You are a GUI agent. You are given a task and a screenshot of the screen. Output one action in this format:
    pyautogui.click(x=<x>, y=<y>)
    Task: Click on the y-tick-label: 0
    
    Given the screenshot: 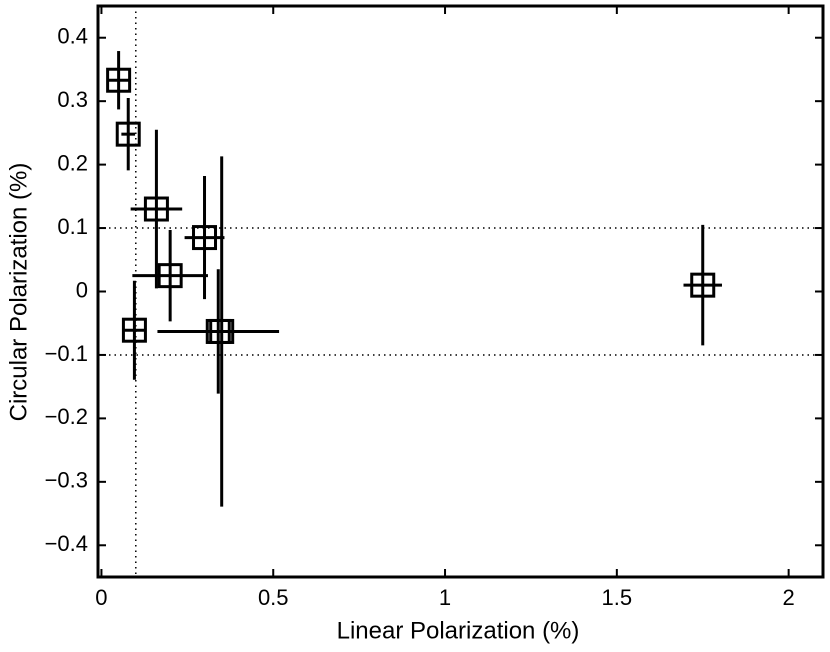 What is the action you would take?
    pyautogui.click(x=82, y=289)
    